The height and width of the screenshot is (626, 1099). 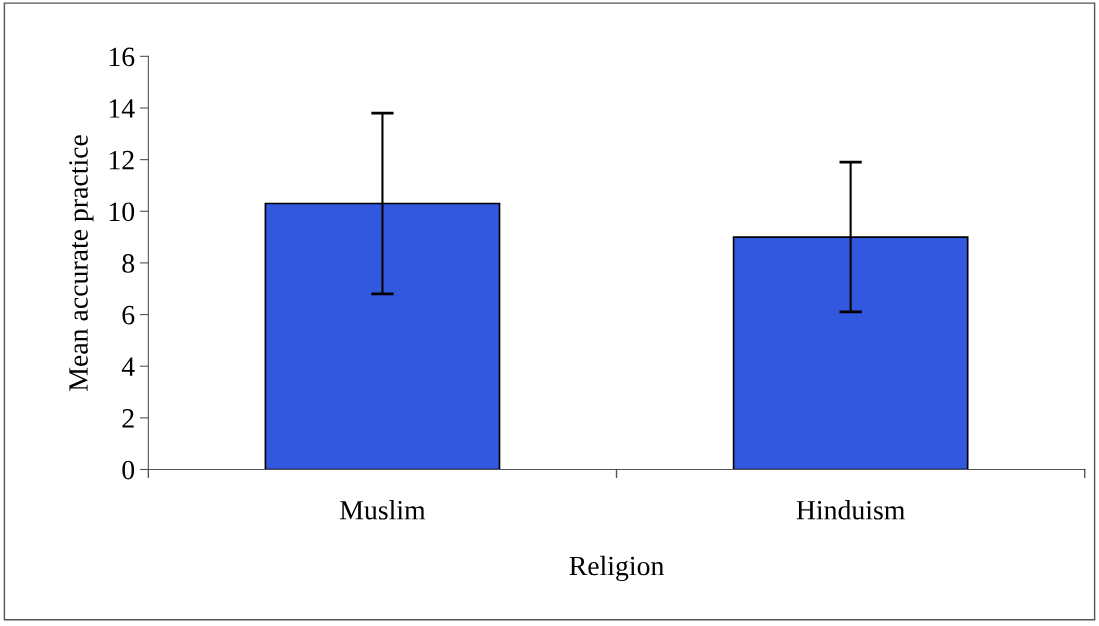 I want to click on y-tick-label: 14, so click(x=122, y=108).